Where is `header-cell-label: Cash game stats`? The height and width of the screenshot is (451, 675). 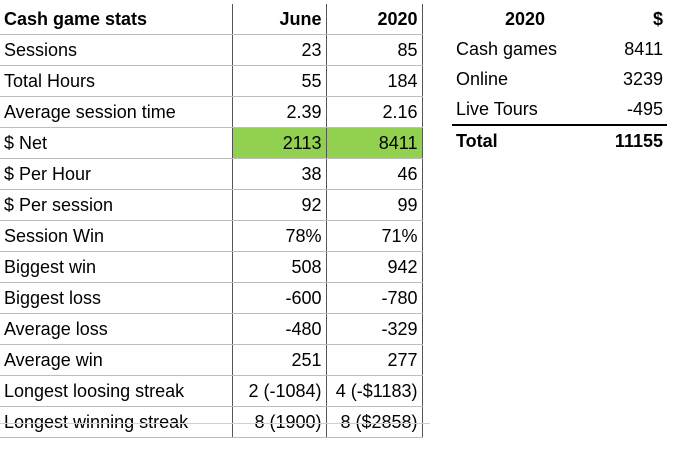 header-cell-label: Cash game stats is located at coordinates (116, 19).